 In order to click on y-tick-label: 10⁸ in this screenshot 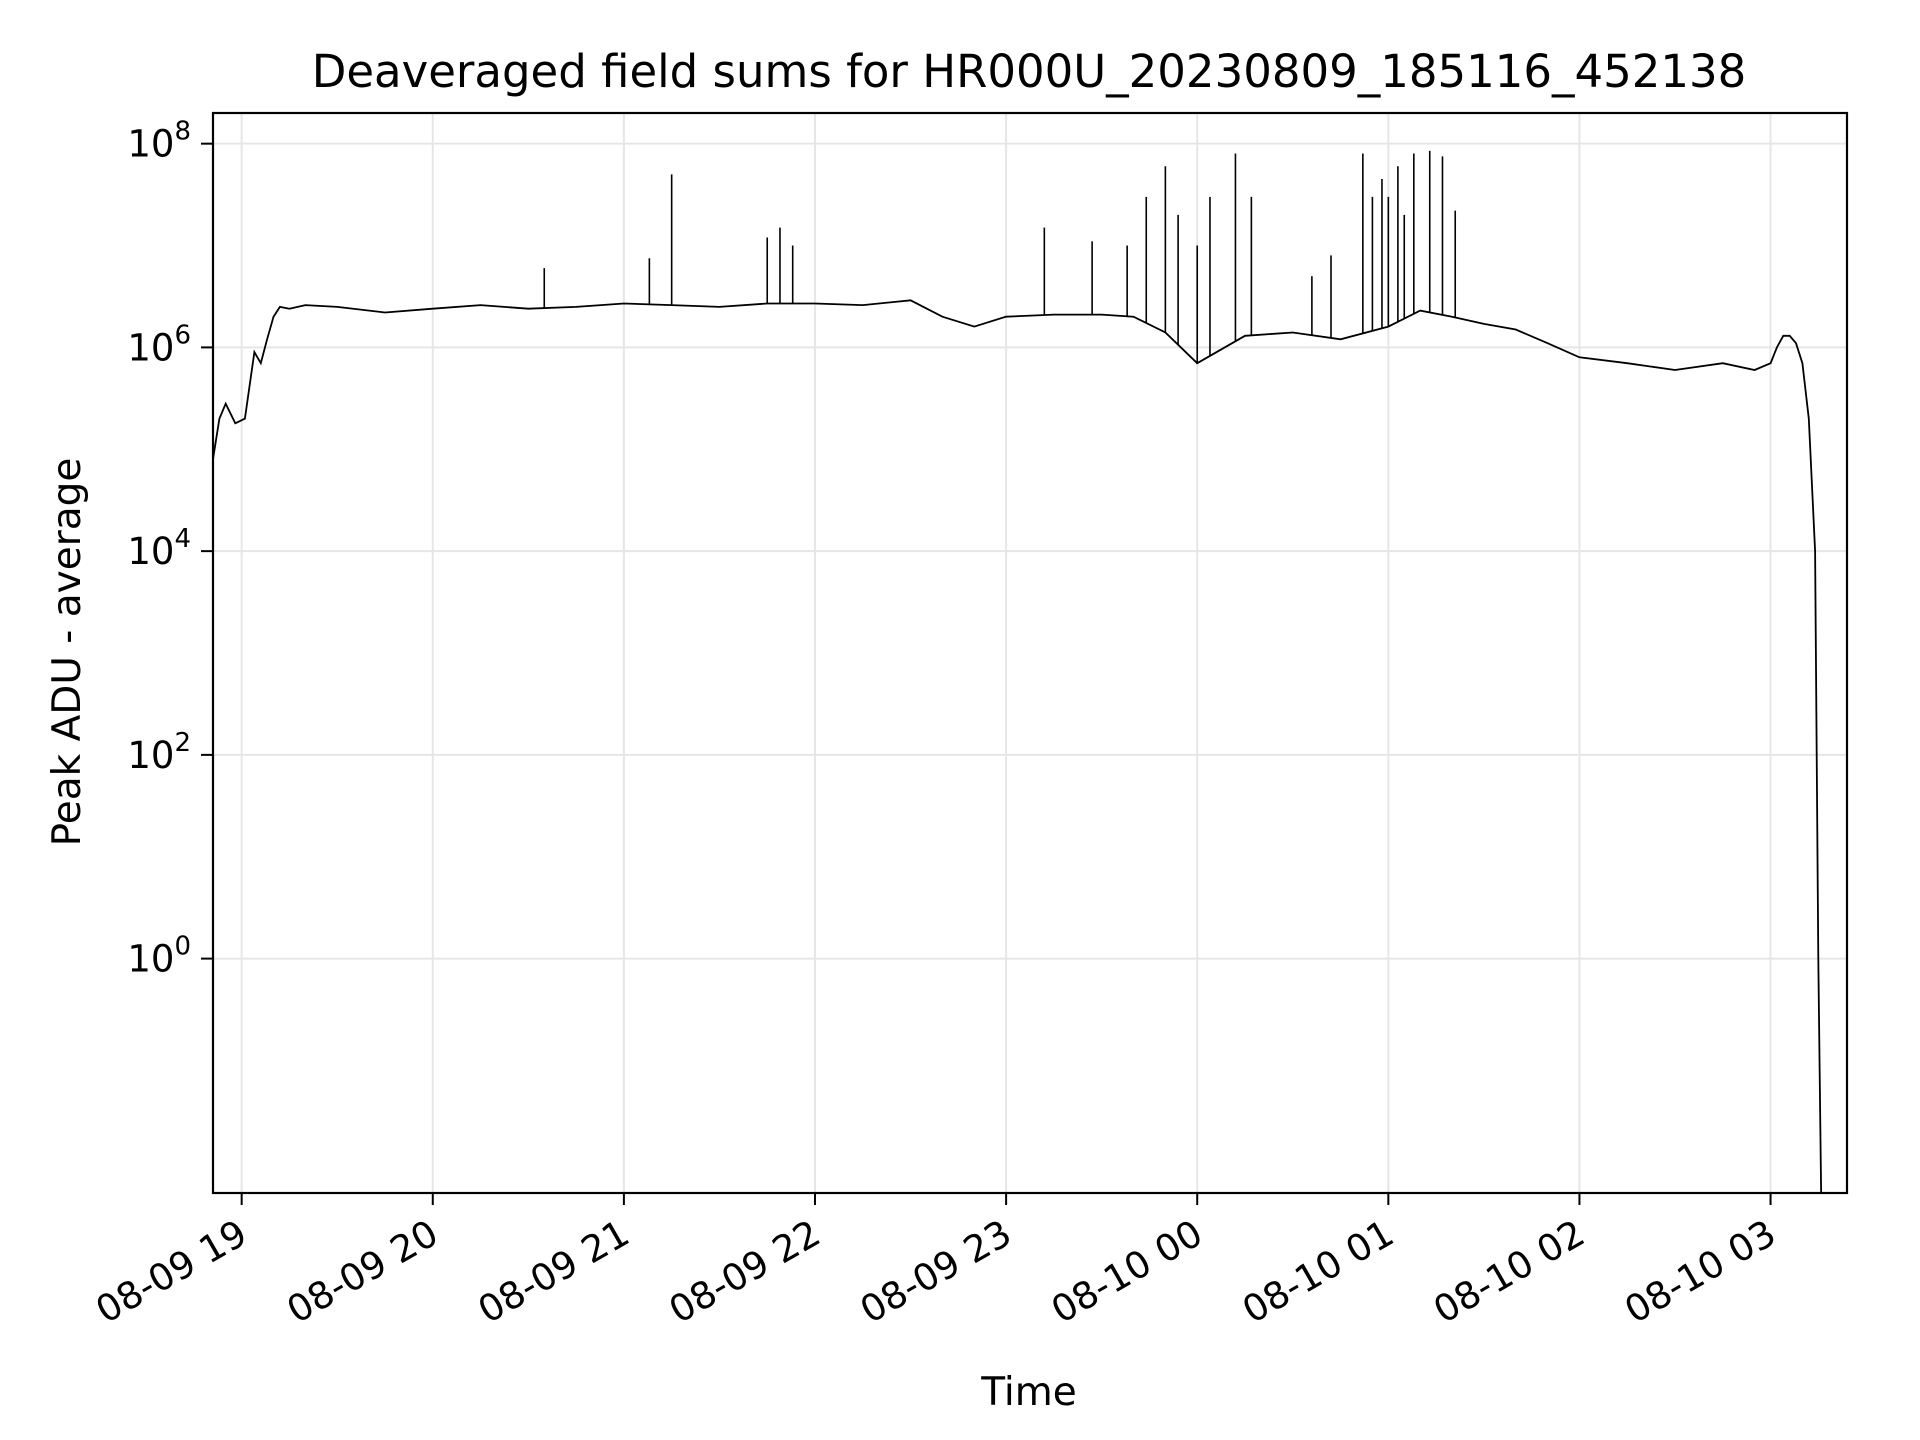, I will do `click(159, 141)`.